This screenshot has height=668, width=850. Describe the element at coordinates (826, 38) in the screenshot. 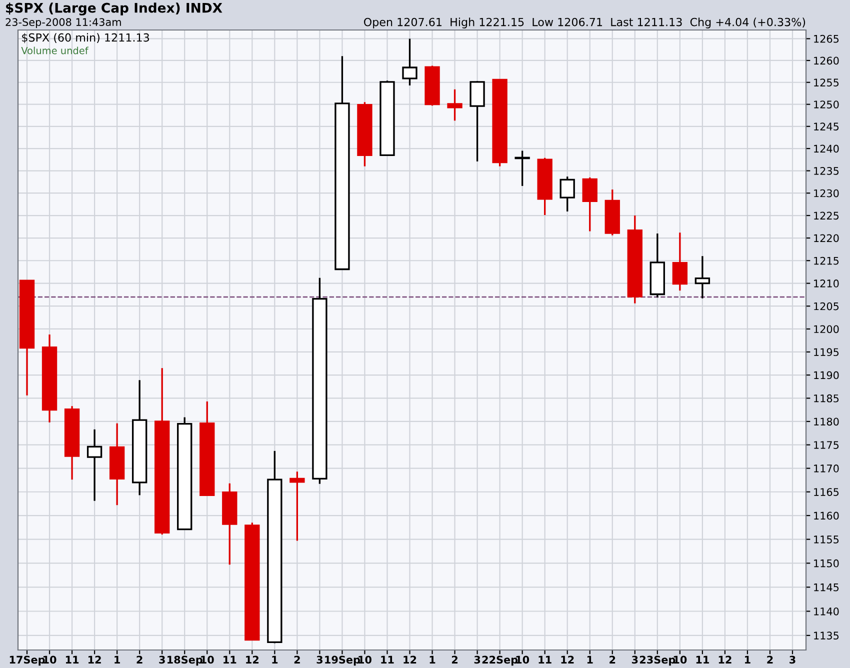

I see `y-tick-label: 1265` at that location.